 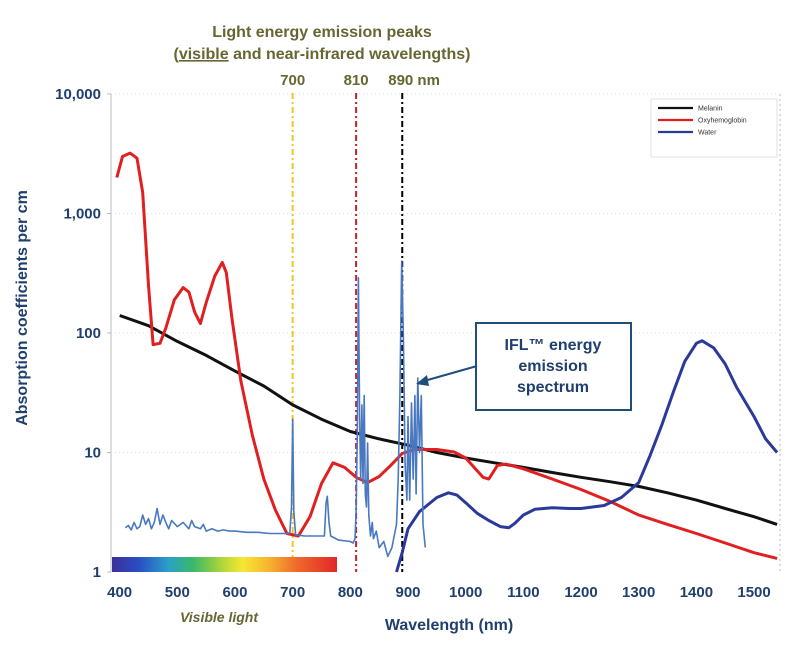 I want to click on peak-label: 890 nm, so click(x=414, y=80).